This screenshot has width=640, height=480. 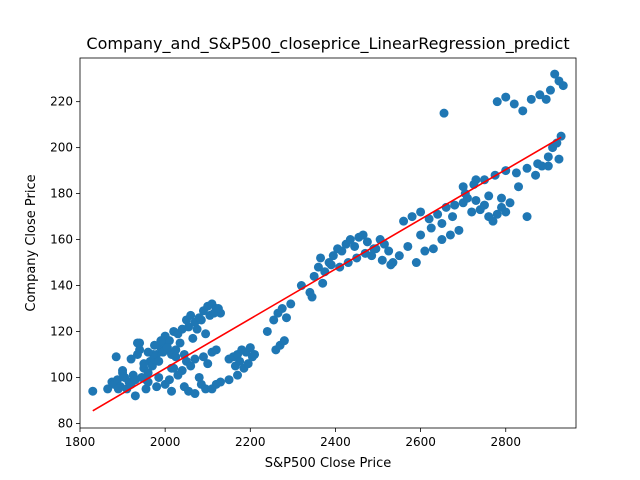 What do you see at coordinates (335, 442) in the screenshot?
I see `x-tick-label: 2400` at bounding box center [335, 442].